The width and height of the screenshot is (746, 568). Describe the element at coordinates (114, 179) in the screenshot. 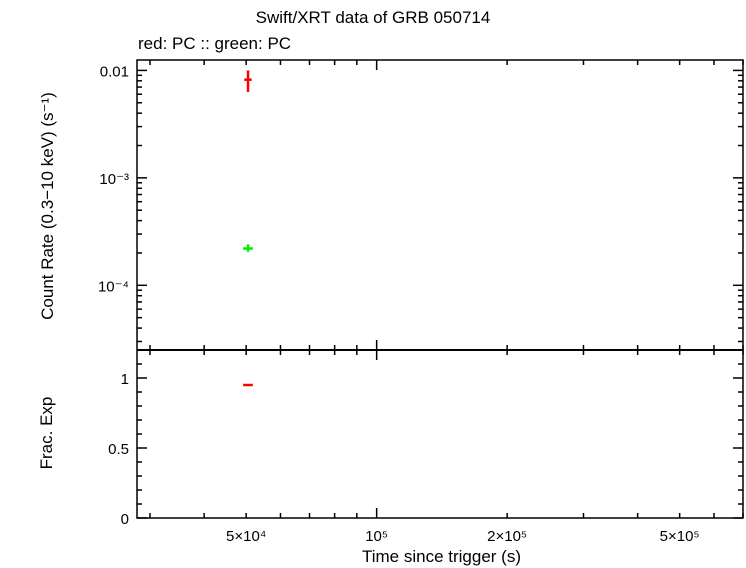

I see `y-tick-label: 10⁻³` at that location.